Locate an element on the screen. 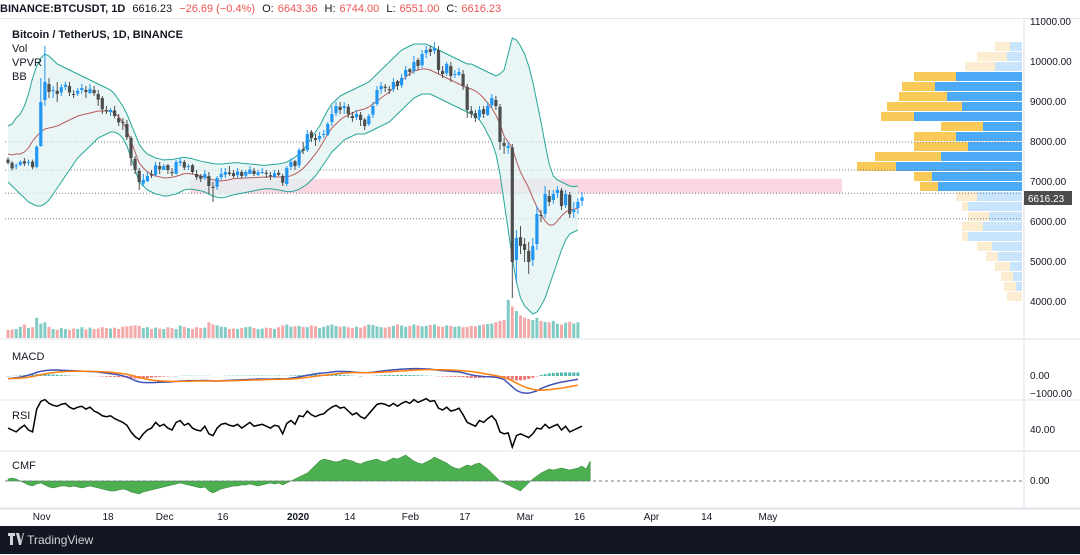 The width and height of the screenshot is (1080, 555). price-tick-label: 8000.00 is located at coordinates (1048, 142).